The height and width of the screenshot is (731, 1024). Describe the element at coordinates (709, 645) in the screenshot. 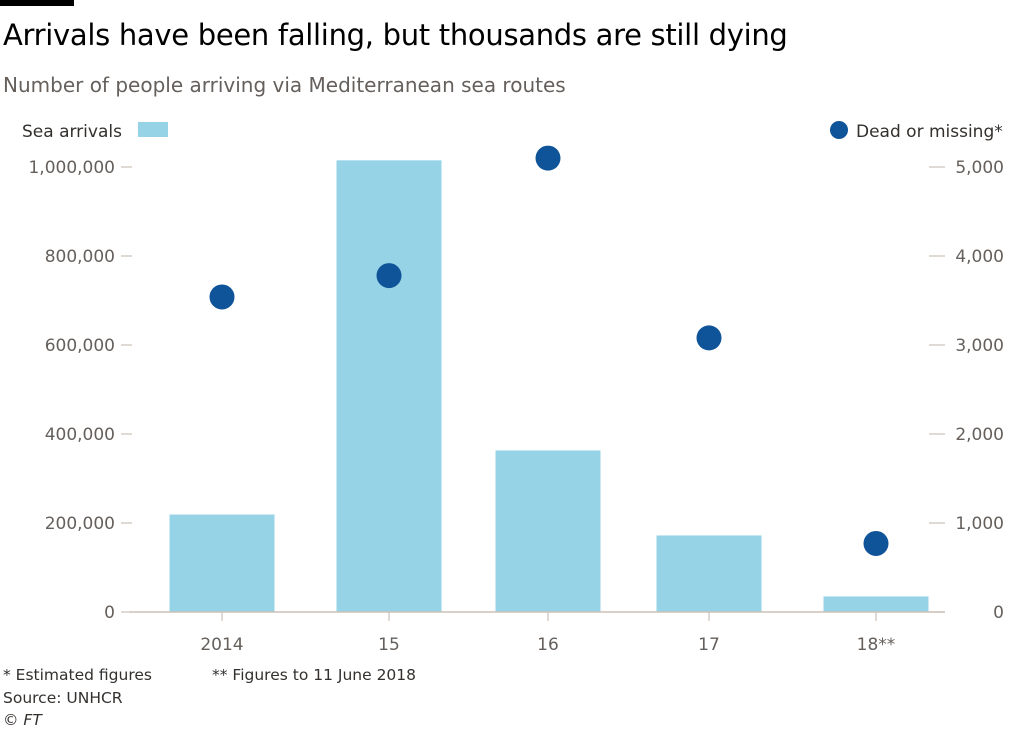

I see `x-tick-label: 17` at that location.